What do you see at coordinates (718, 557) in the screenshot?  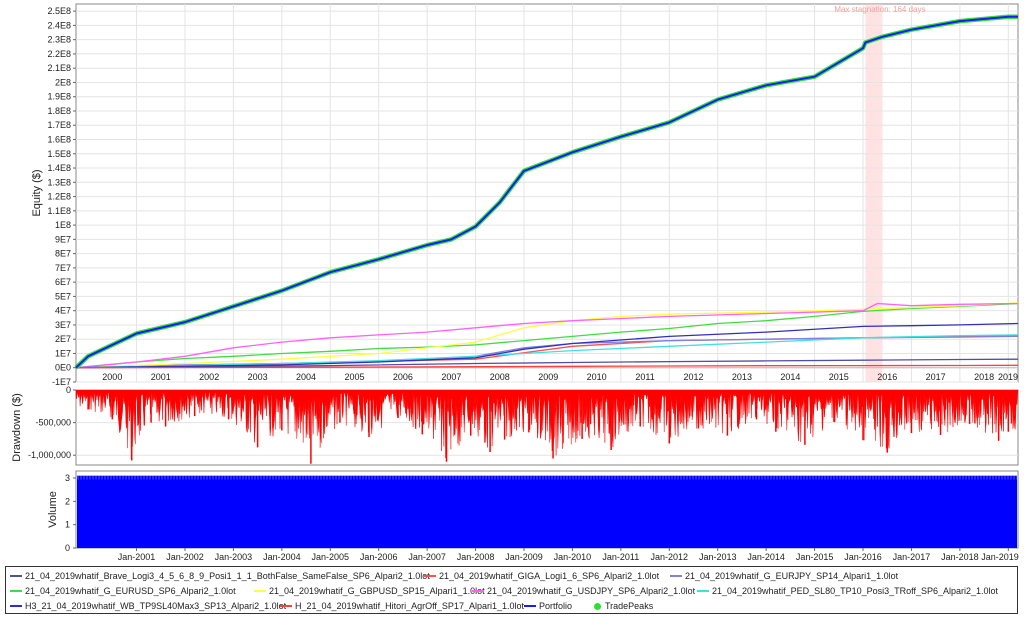 I see `volume-x-tick-label: Jan-2013` at bounding box center [718, 557].